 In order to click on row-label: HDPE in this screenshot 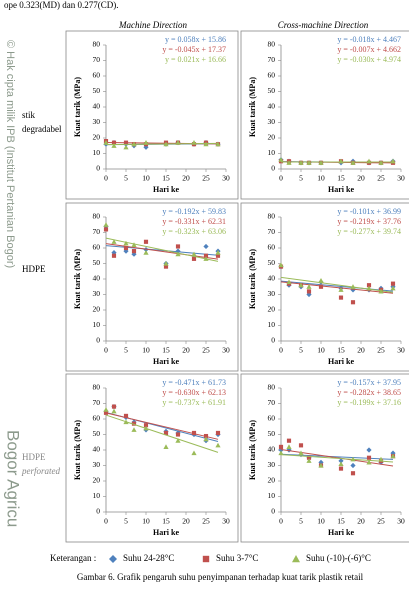, I will do `click(34, 269)`.